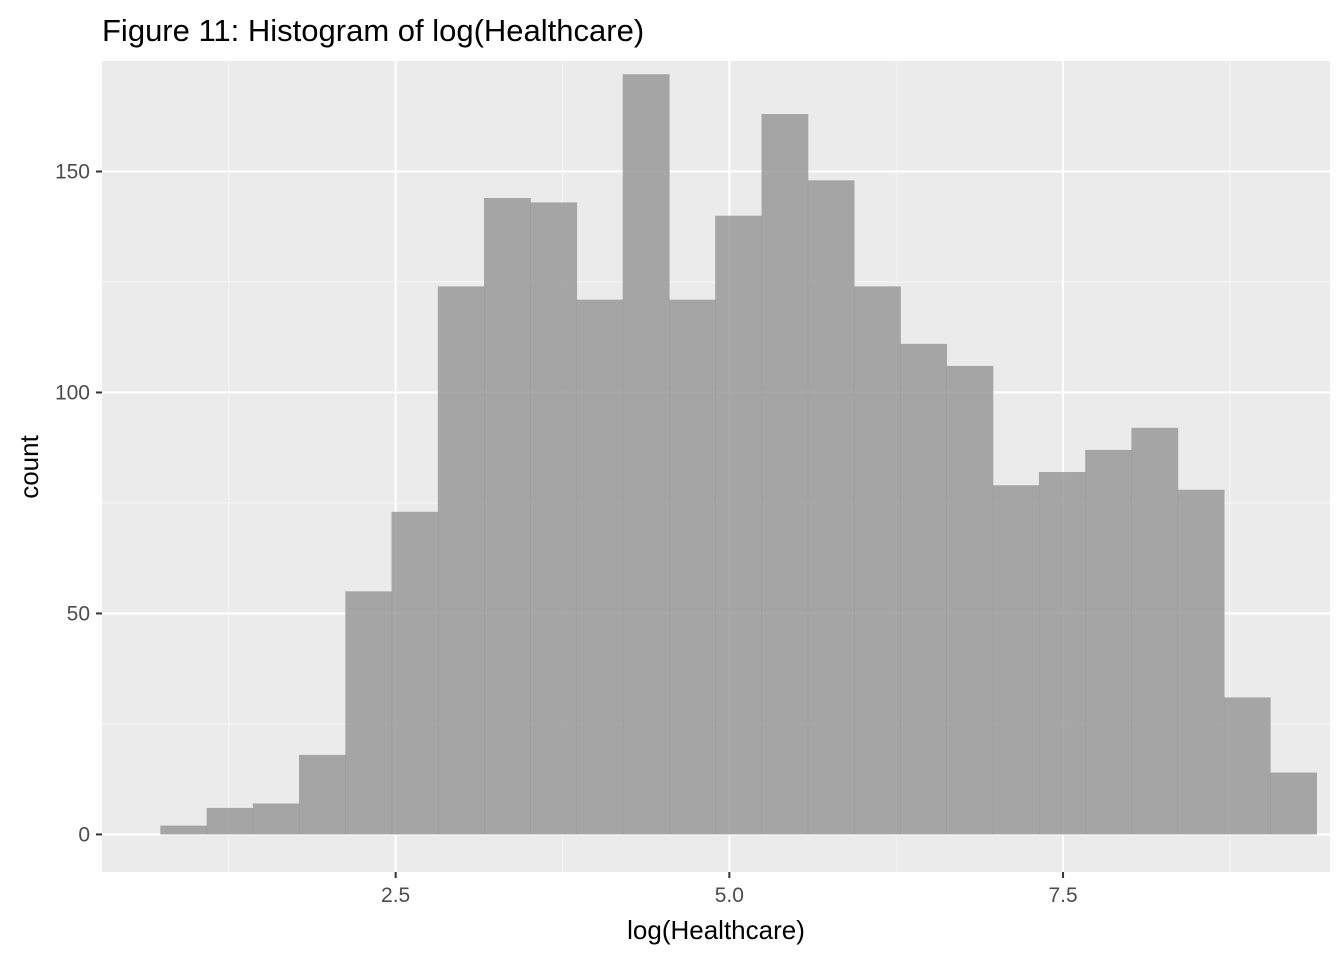  Describe the element at coordinates (78, 613) in the screenshot. I see `y-tick-label: 50` at that location.